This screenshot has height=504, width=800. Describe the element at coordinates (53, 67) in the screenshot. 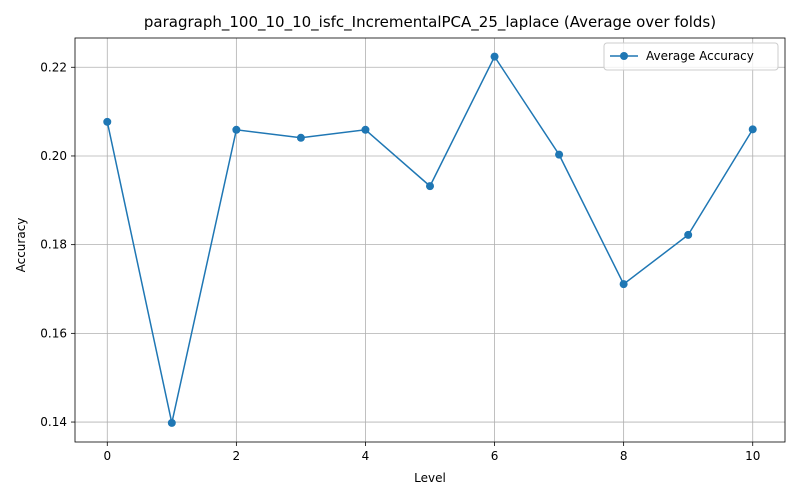

I see `y-tick-label: 0.22` at that location.